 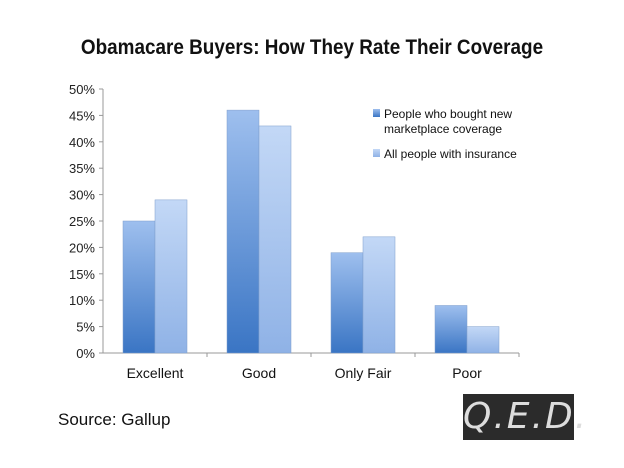 I want to click on y-tick-label: 15%, so click(x=82, y=274).